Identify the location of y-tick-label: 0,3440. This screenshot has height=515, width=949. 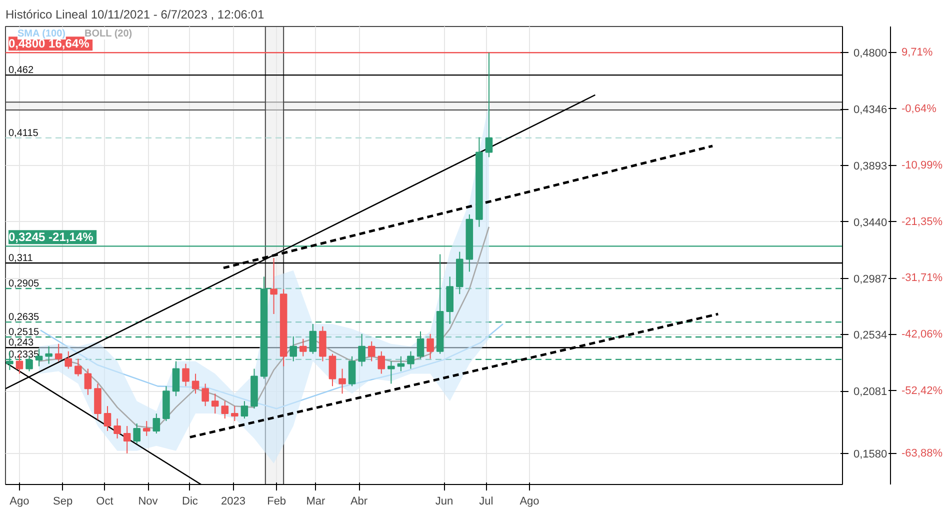
(871, 222).